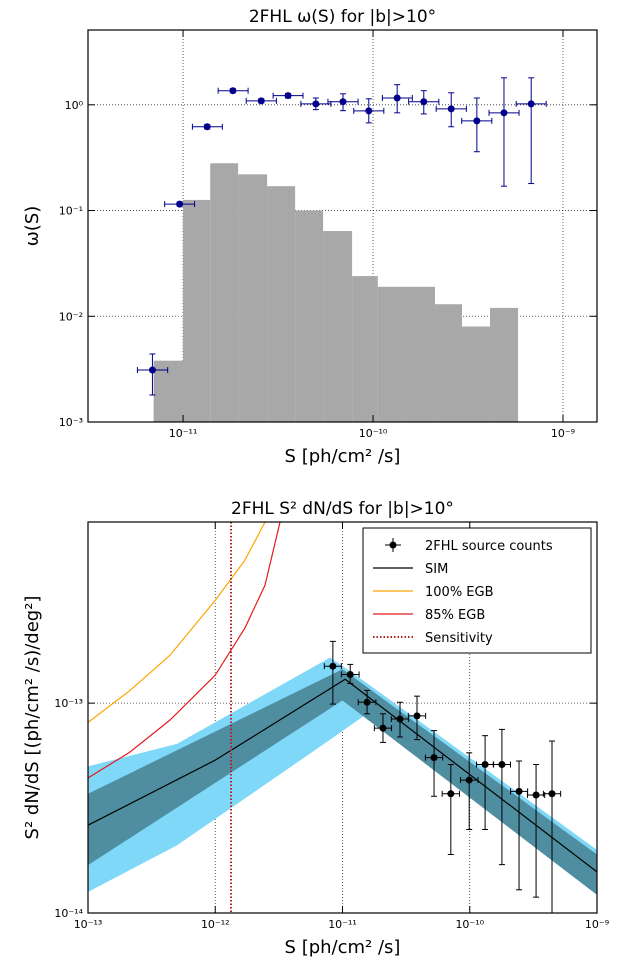  What do you see at coordinates (32, 226) in the screenshot?
I see `y-axis-label: ω(S)` at bounding box center [32, 226].